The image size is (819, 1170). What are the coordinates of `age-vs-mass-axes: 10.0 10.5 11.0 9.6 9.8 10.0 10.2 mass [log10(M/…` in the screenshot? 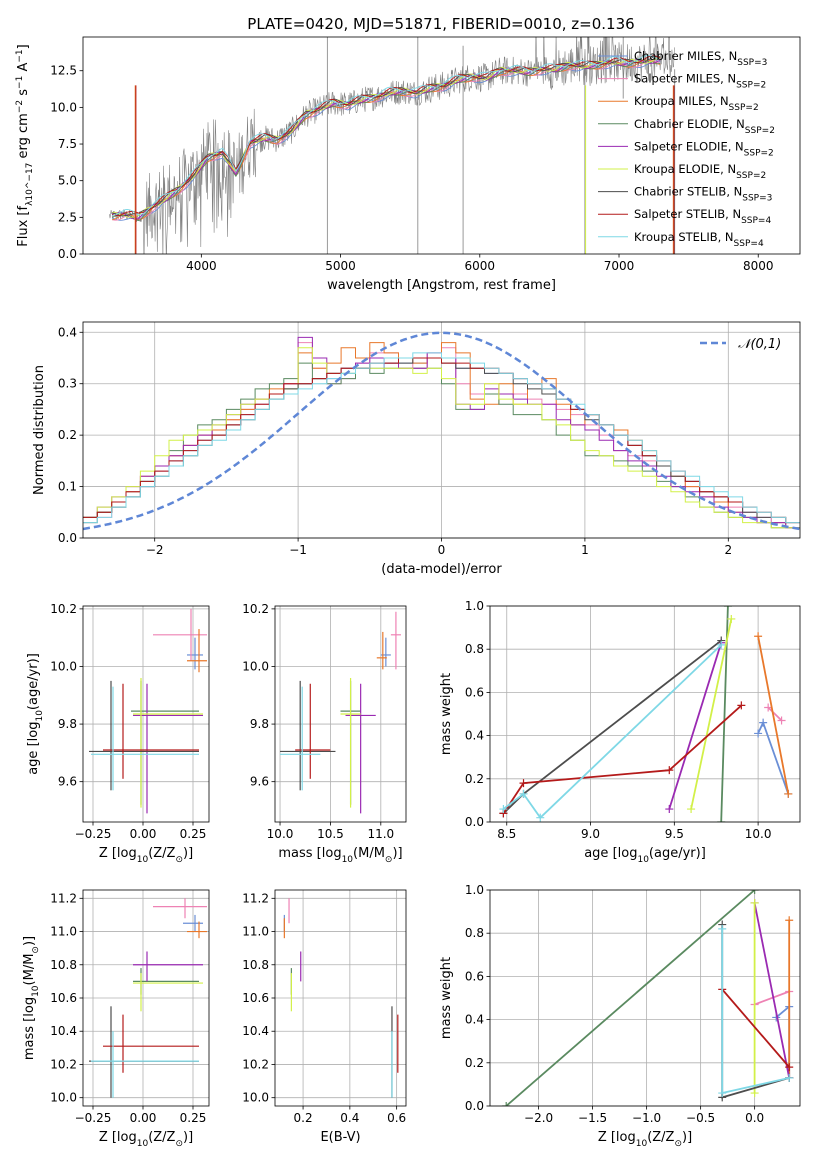 It's located at (324, 733).